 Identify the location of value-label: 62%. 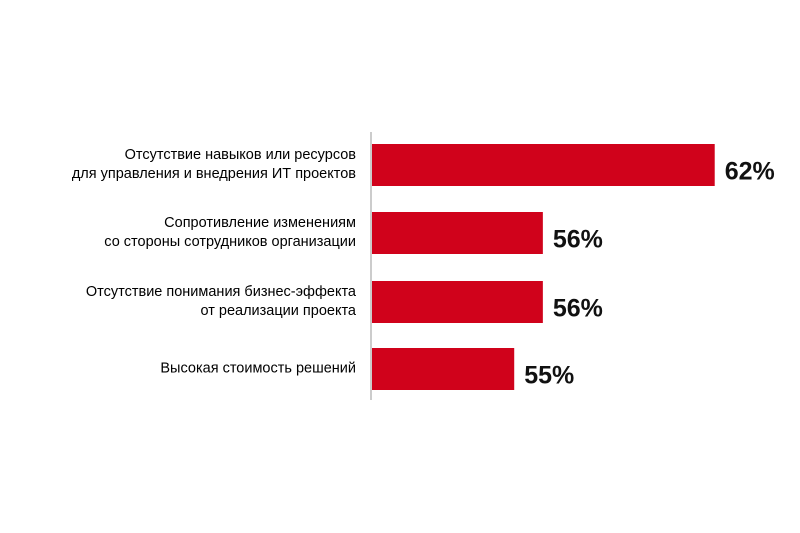
(750, 172).